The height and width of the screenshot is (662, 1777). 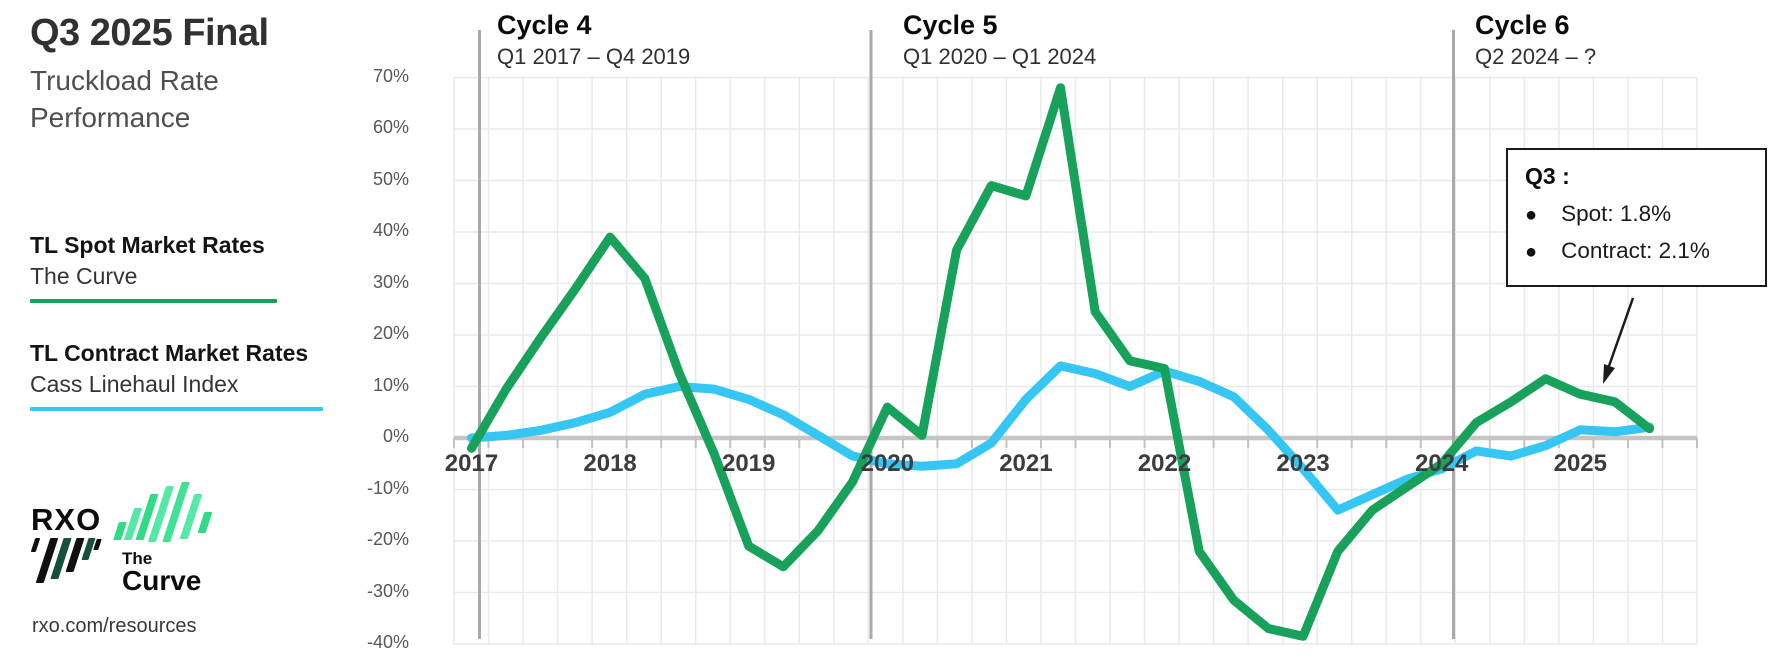 What do you see at coordinates (1635, 250) in the screenshot?
I see `callout-contract-value: Contract: 2.1%` at bounding box center [1635, 250].